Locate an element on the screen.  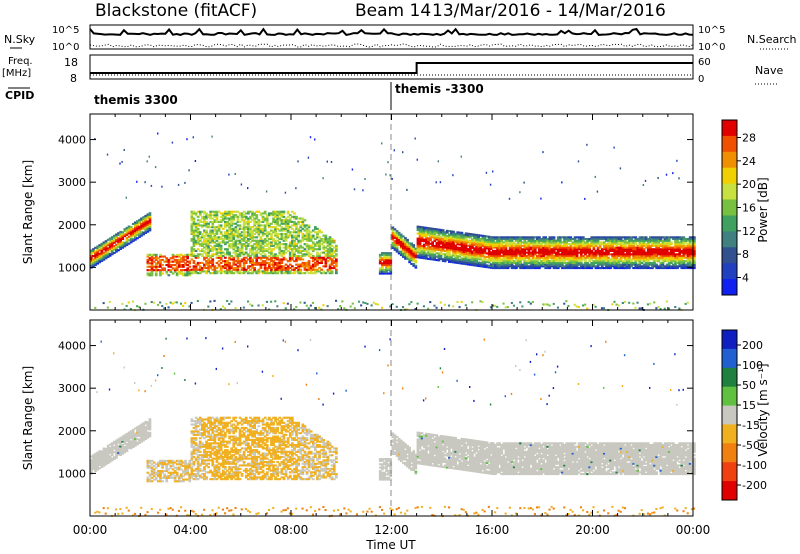
power-ylabel: Slant Range [km] is located at coordinates (28, 212).